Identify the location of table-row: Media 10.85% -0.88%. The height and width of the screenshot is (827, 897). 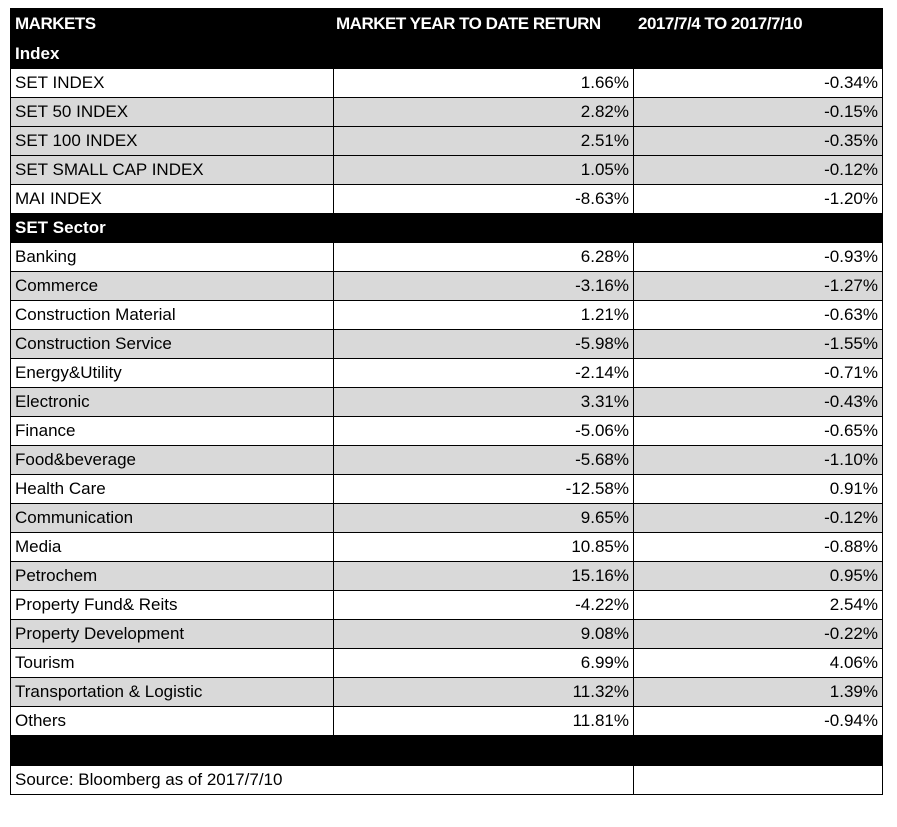
(446, 547).